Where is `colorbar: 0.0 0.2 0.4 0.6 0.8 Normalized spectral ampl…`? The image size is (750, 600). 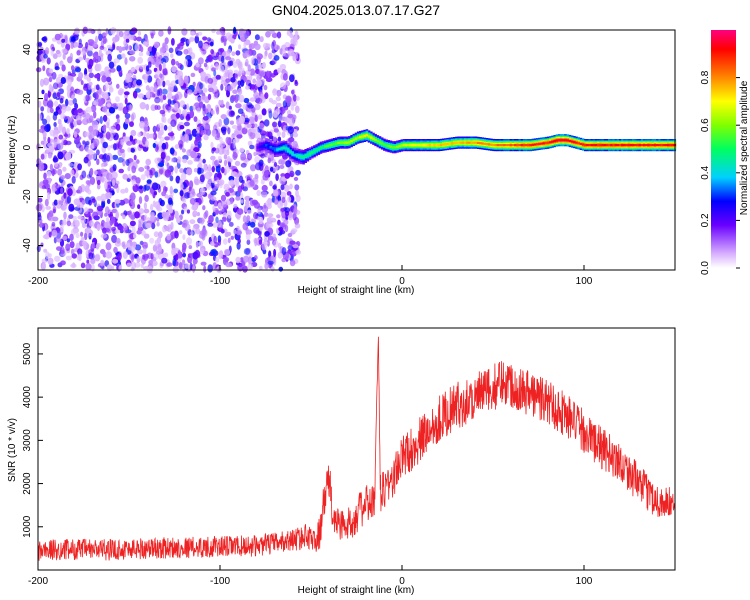 colorbar: 0.0 0.2 0.4 0.6 0.8 Normalized spectral ampl… is located at coordinates (725, 152).